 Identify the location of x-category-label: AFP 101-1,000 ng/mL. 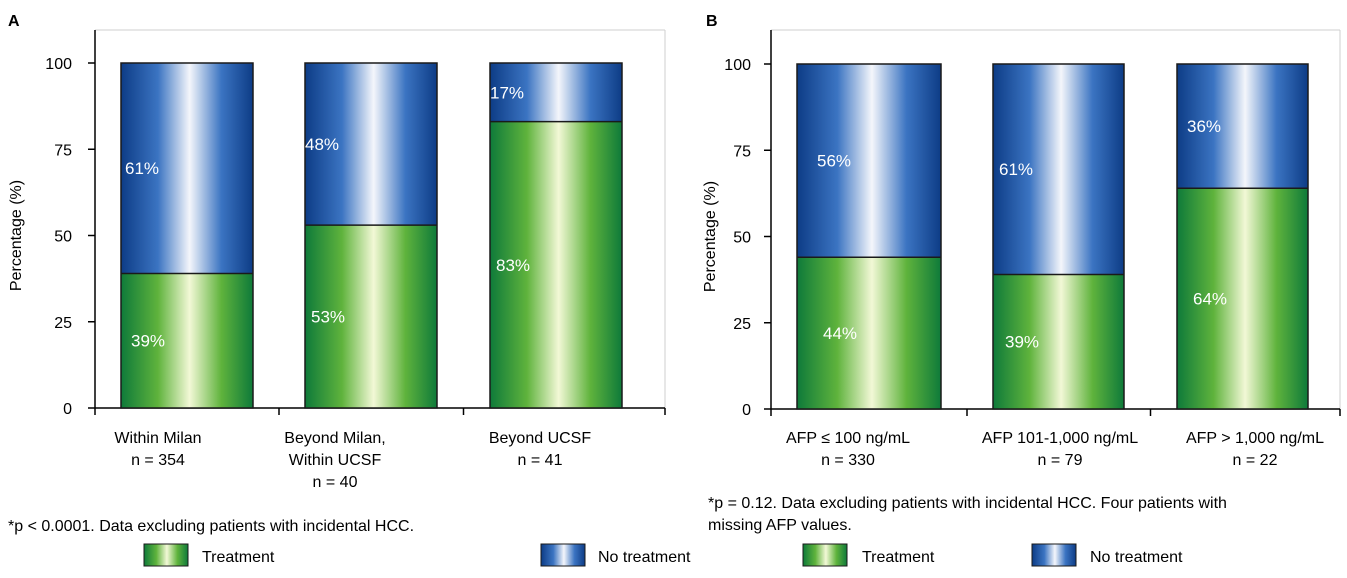
(1060, 438).